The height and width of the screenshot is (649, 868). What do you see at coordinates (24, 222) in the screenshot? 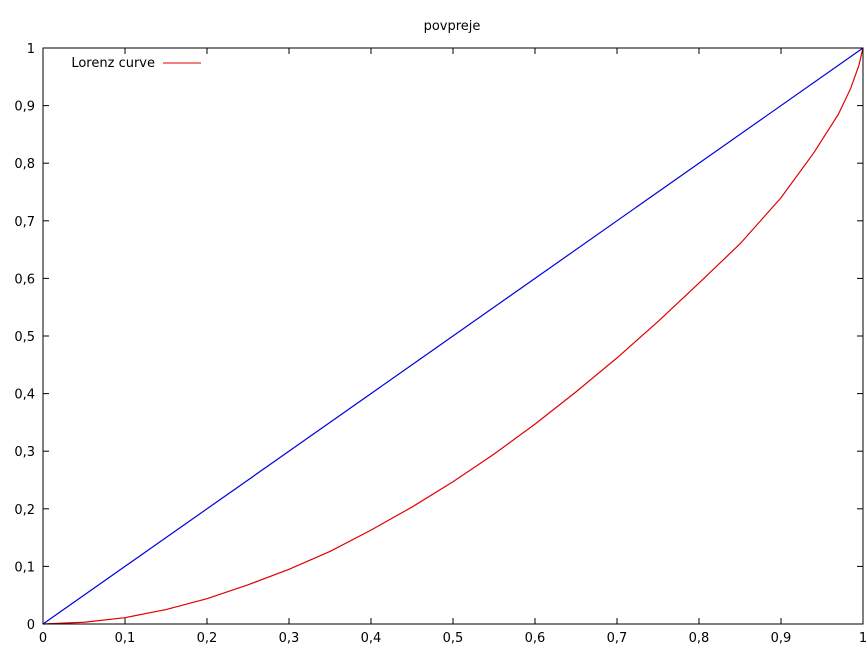
I see `y-tick-label: 0,7` at bounding box center [24, 222].